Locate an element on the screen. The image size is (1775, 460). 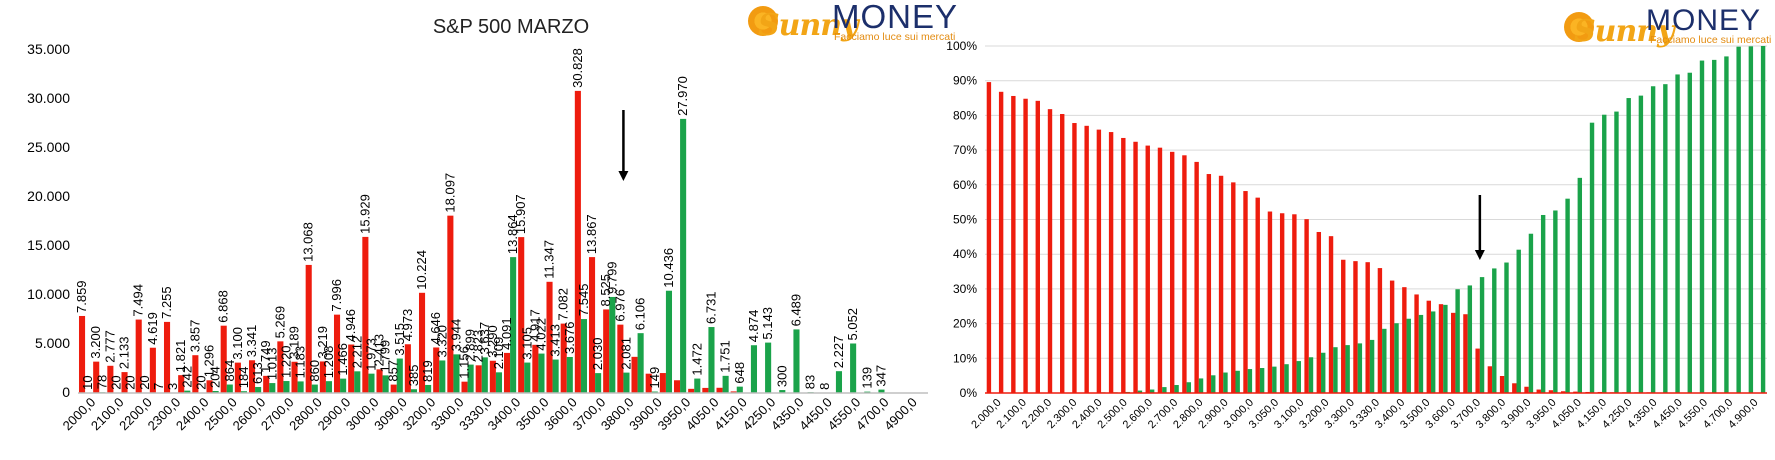
data-label: 204 is located at coordinates (215, 377).